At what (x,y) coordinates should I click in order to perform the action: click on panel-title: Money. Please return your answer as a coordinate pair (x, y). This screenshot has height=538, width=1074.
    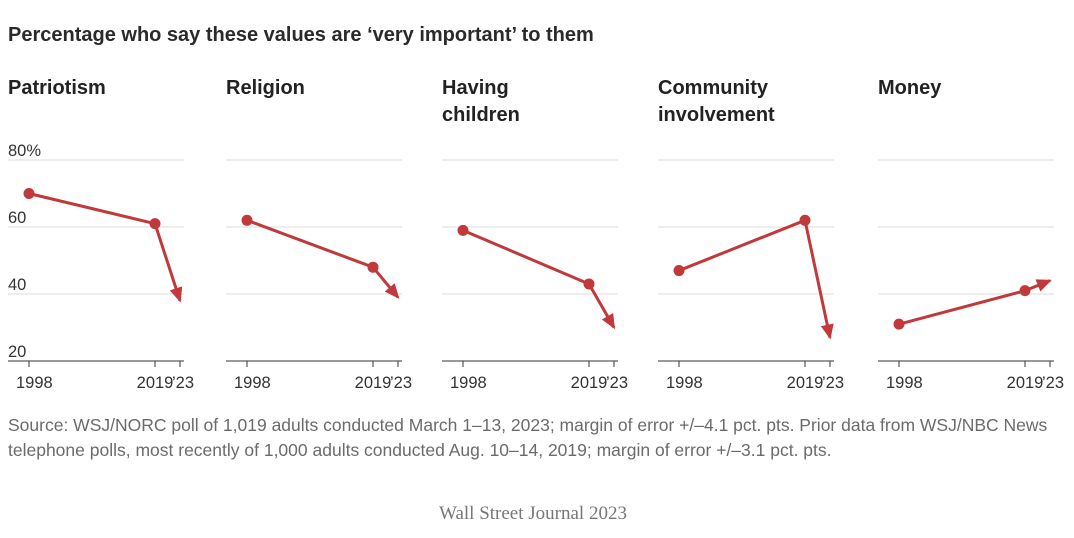
    Looking at the image, I should click on (910, 88).